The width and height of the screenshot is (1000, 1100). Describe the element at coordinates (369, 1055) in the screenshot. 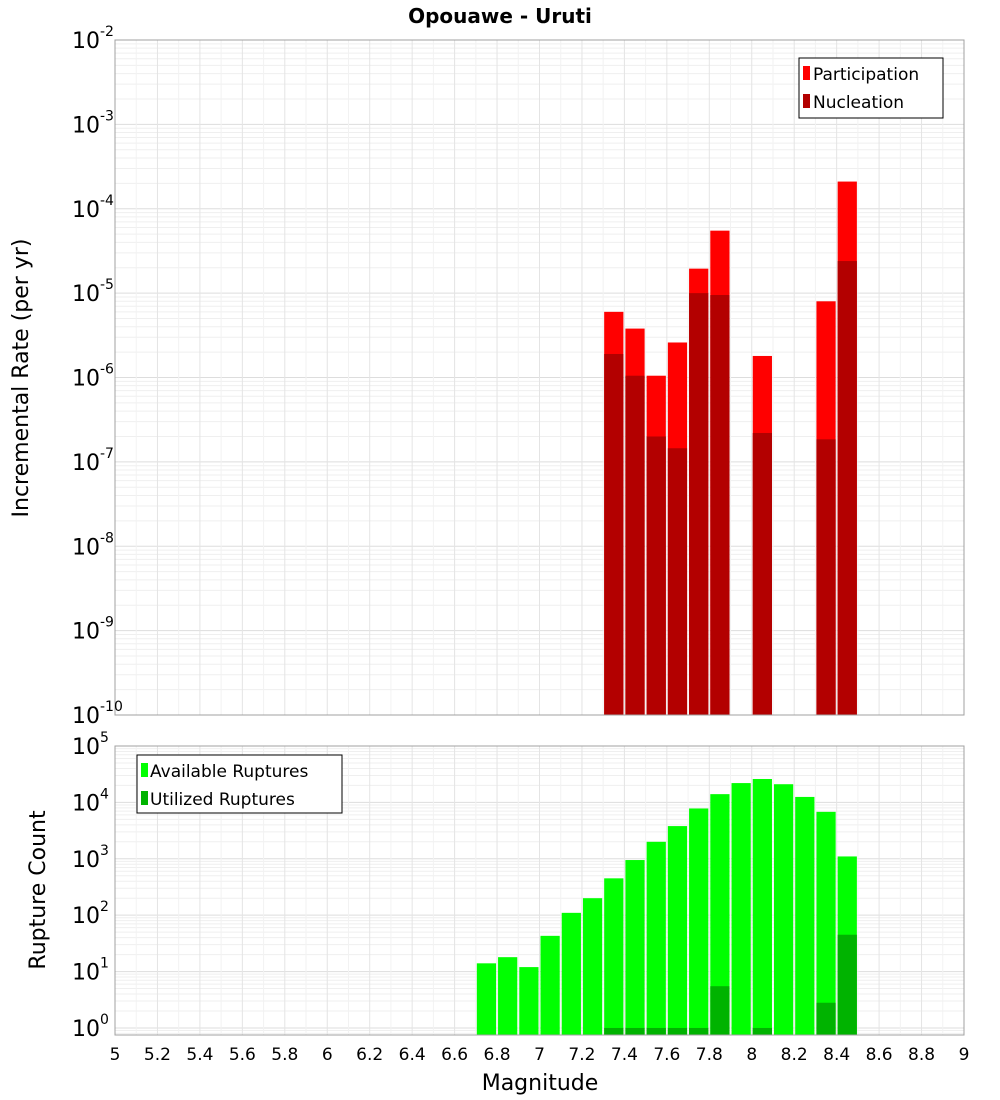

I see `x-tick-label: 6.2` at that location.